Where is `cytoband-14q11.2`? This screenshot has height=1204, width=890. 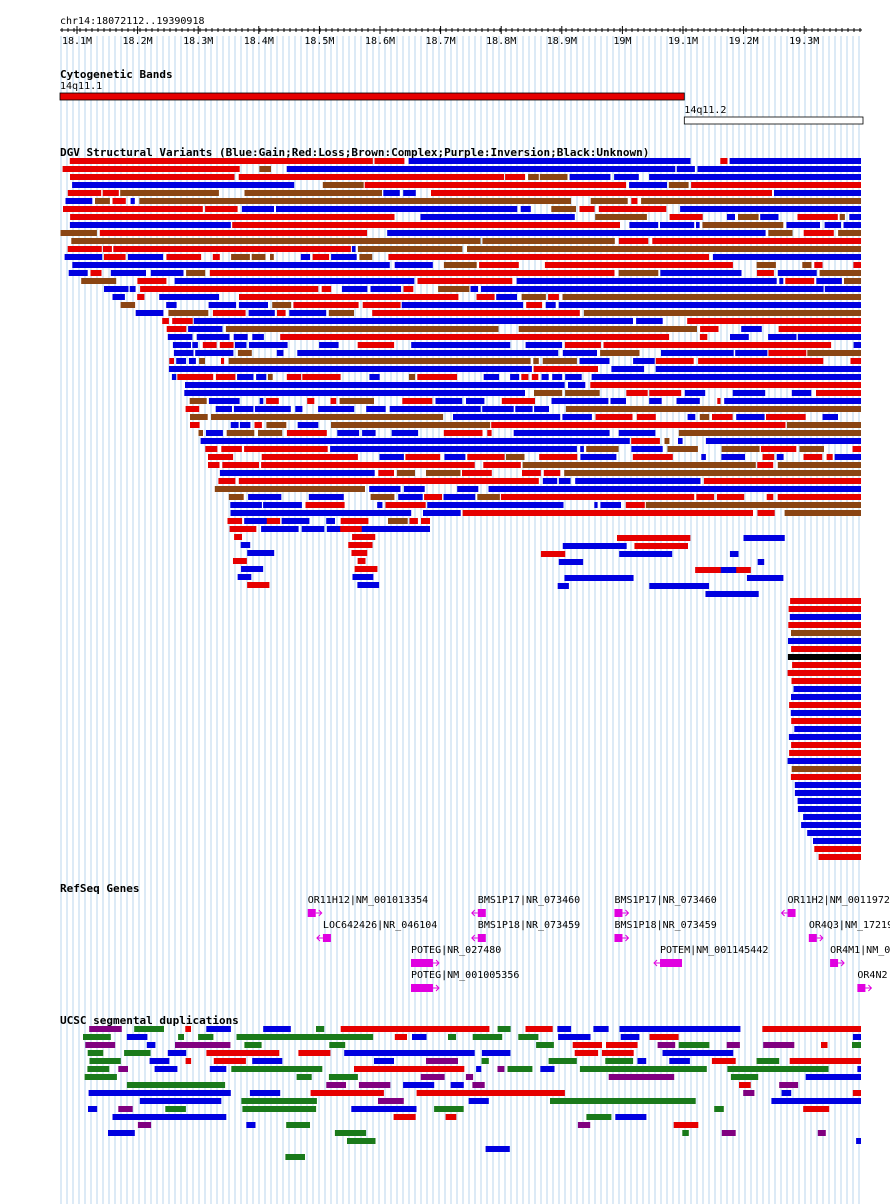
cytoband-14q11.2 is located at coordinates (773, 120).